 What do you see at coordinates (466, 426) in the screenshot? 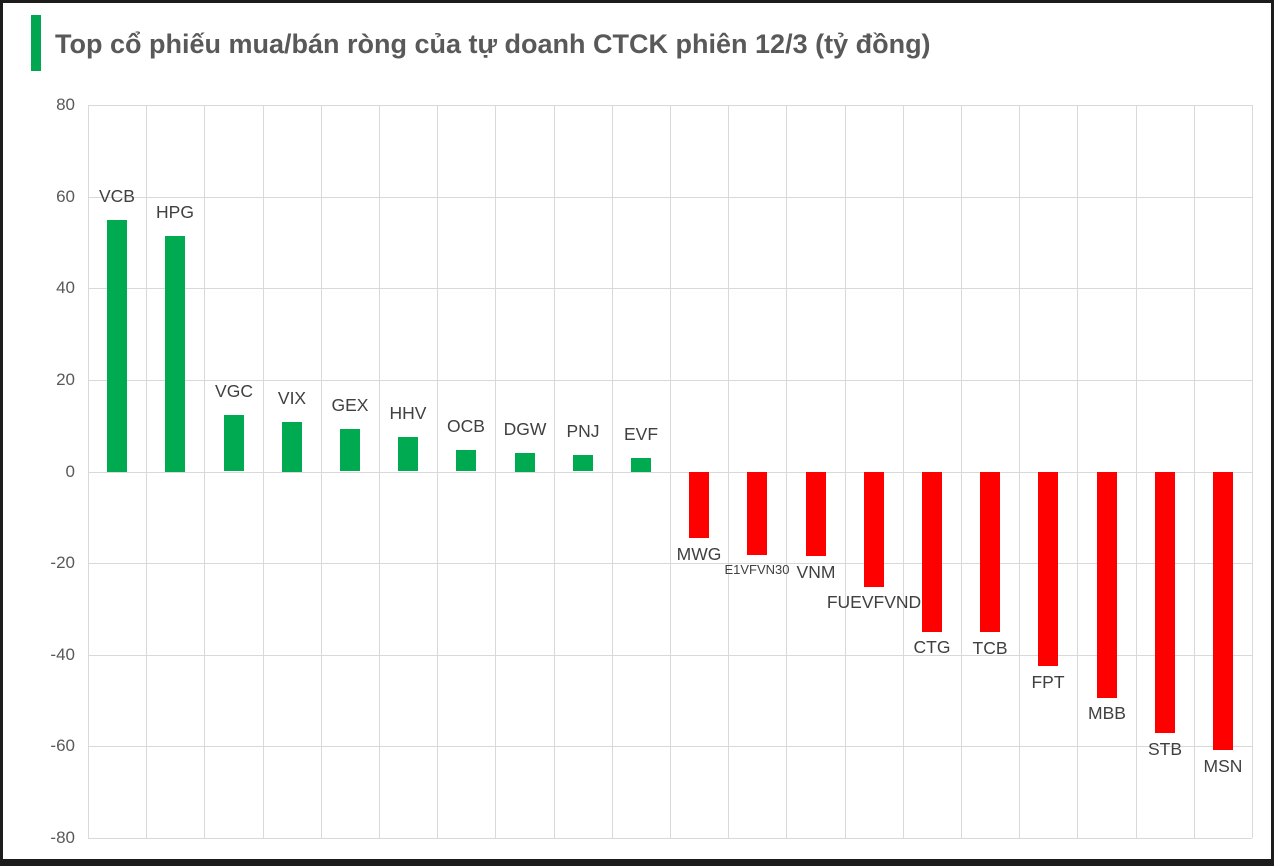
I see `bar-label-ocb: OCB` at bounding box center [466, 426].